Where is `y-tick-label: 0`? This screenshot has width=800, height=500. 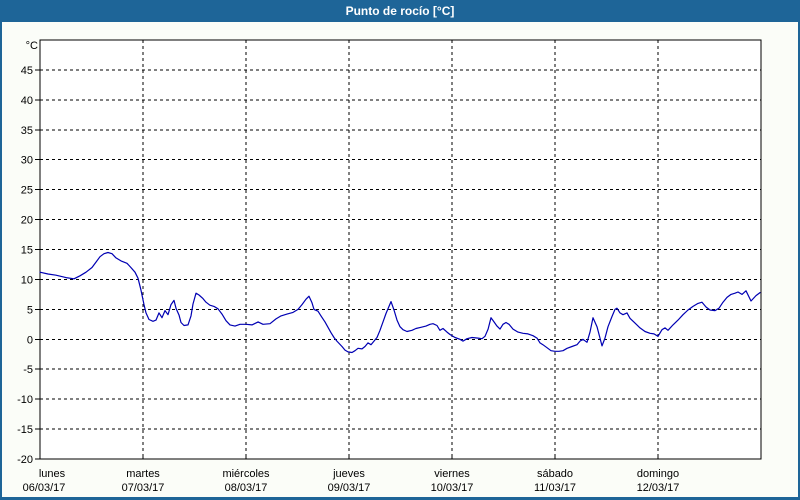
y-tick-label: 0 is located at coordinates (30, 340).